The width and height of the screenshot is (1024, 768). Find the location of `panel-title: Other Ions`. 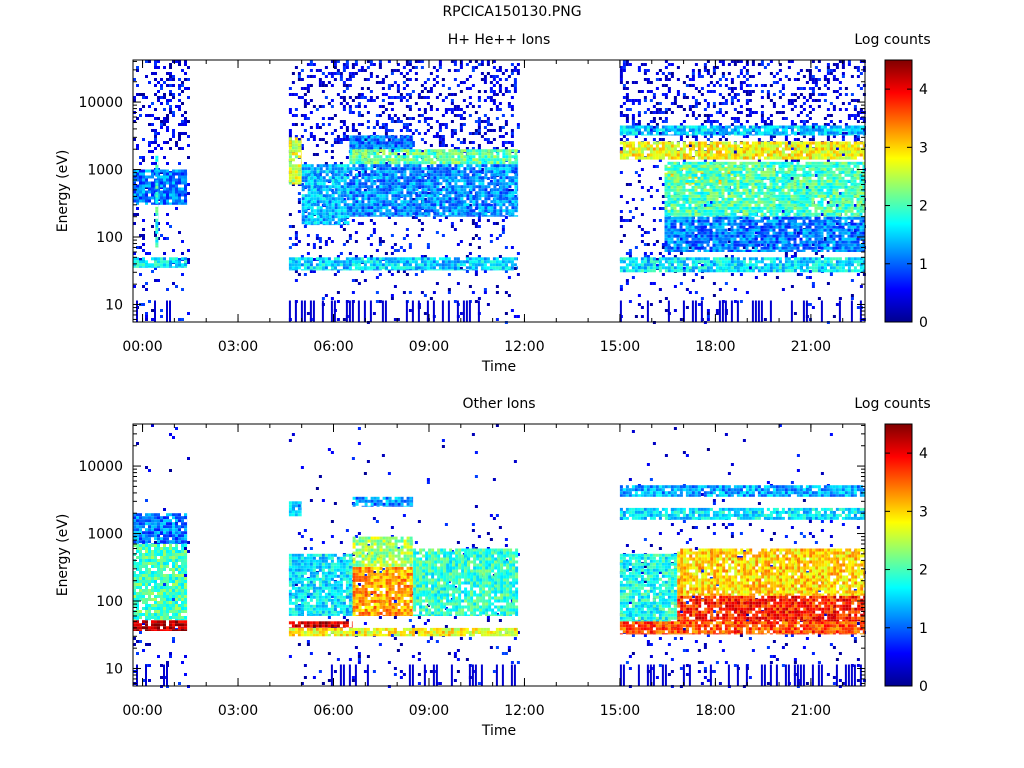

panel-title: Other Ions is located at coordinates (498, 404).